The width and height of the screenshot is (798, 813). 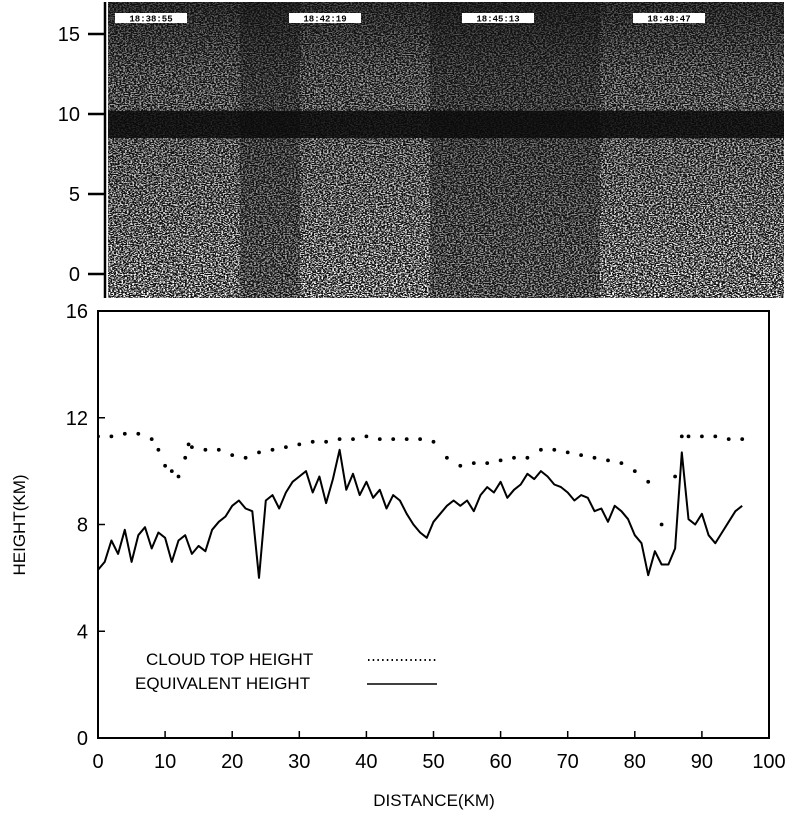 I want to click on time-stamp-3: 18:48:47, so click(x=668, y=20).